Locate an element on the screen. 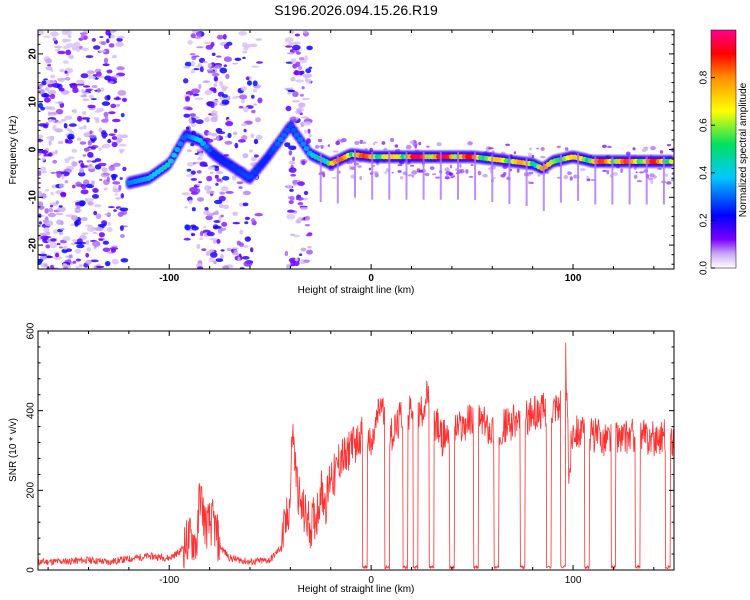 This screenshot has width=750, height=600. snr-xtick-label: 0 is located at coordinates (371, 580).